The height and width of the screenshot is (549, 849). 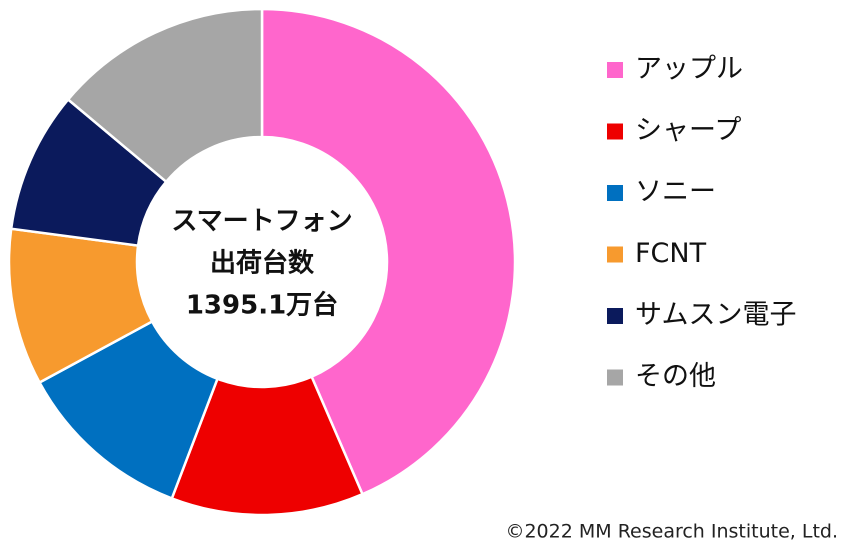 I want to click on donut-slice, so click(x=165, y=95).